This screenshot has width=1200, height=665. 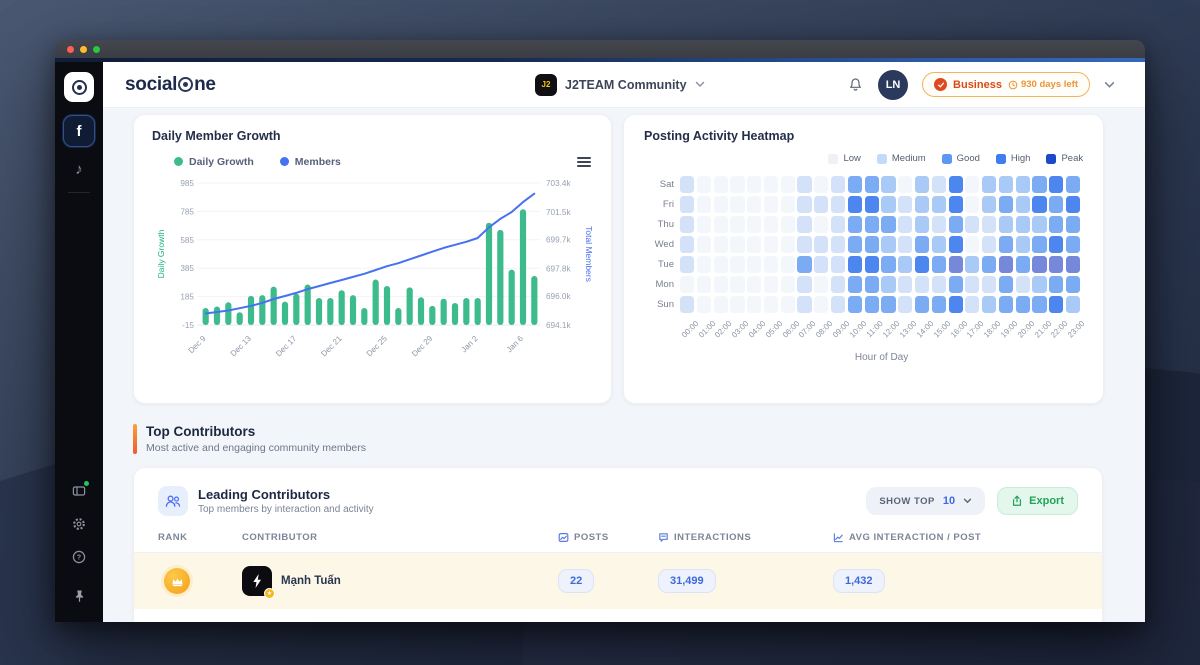 I want to click on plan-badge: Business 930 days left, so click(x=1006, y=84).